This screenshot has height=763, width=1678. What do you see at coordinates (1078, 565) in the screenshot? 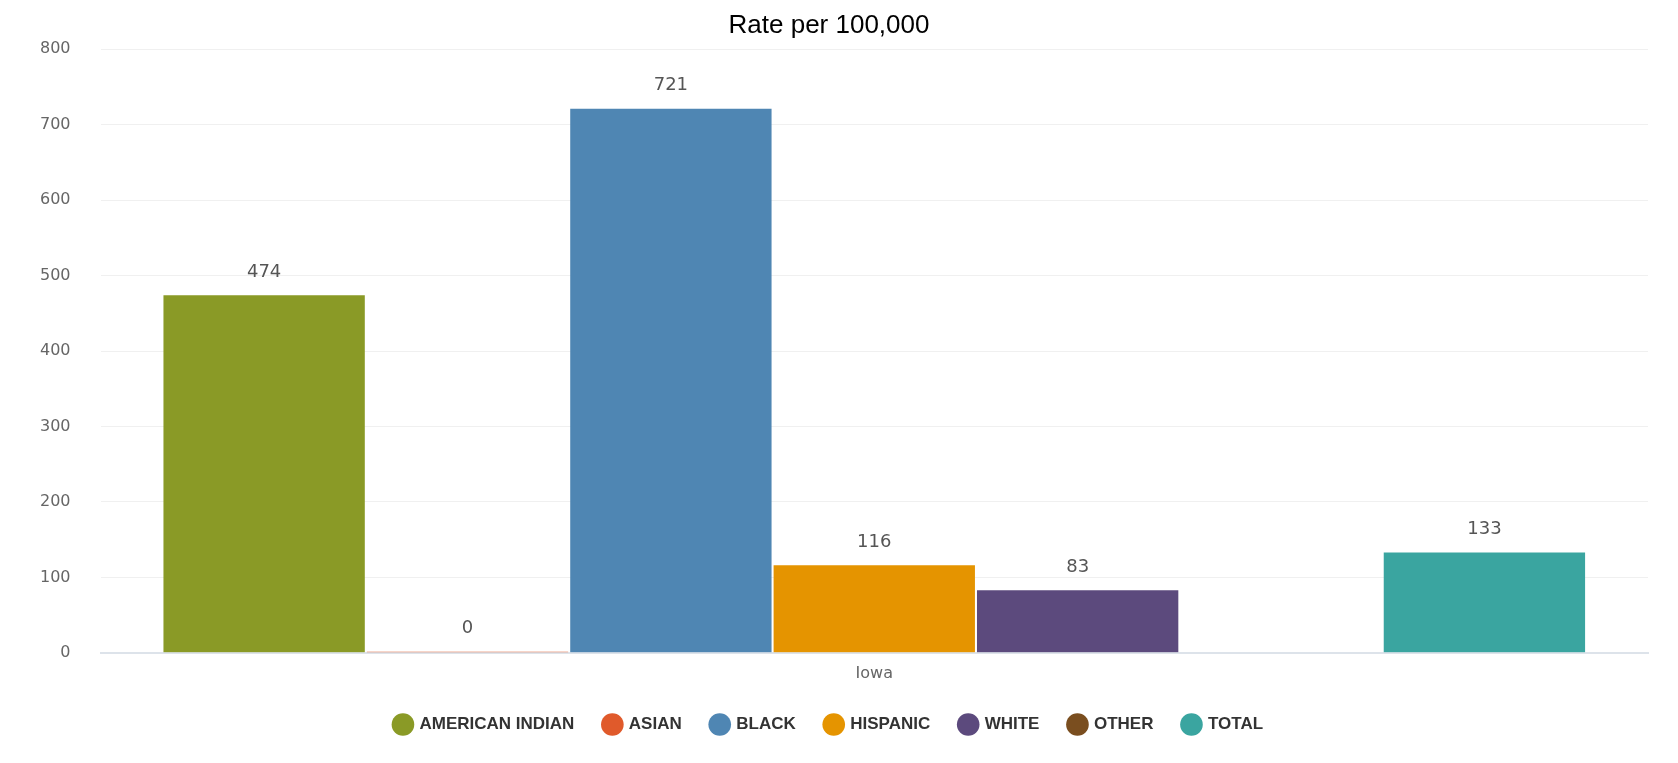
I see `data-label: 83` at bounding box center [1078, 565].